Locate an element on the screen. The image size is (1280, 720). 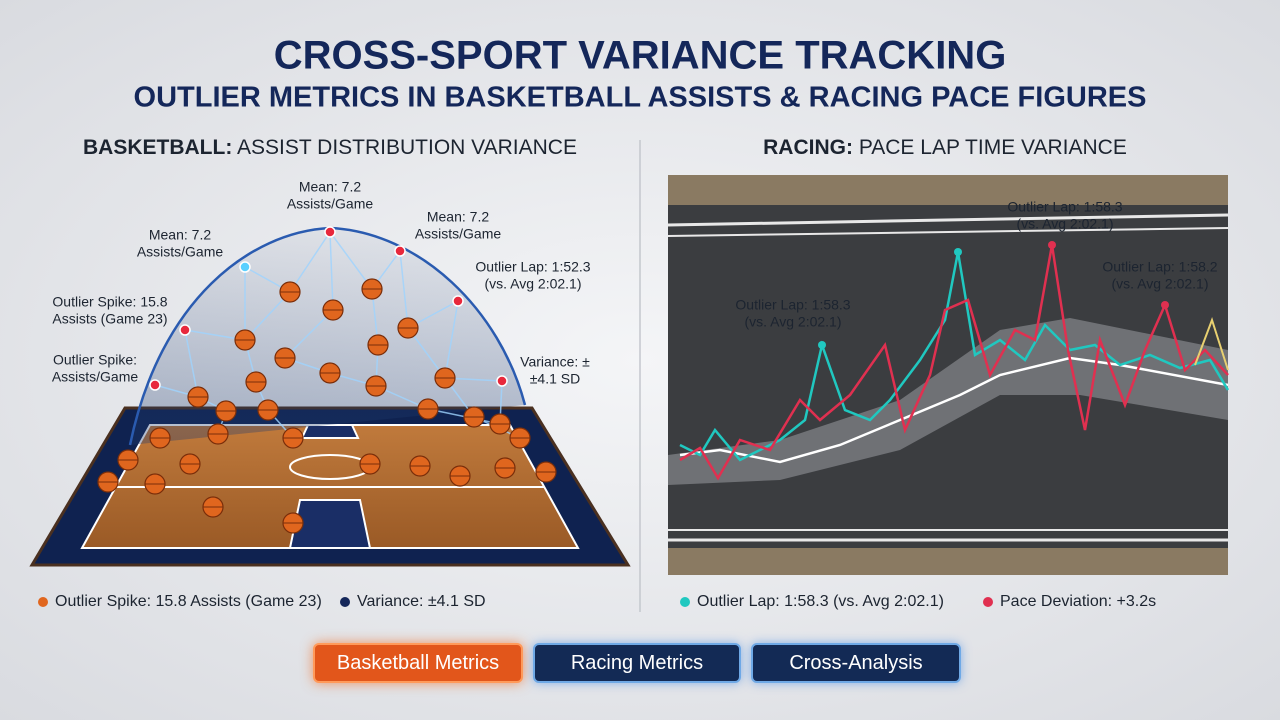
tab: Basketball Metrics is located at coordinates (418, 663).